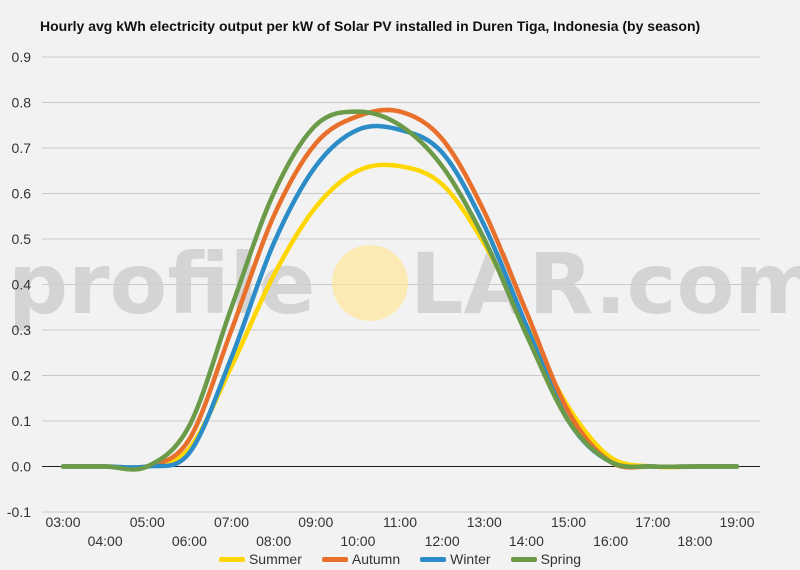  I want to click on legend-item-summer: Summer, so click(260, 559).